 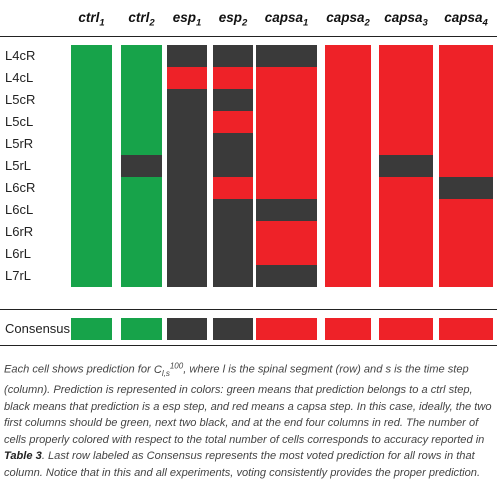 I want to click on row-l5cr-label: L5cR, so click(x=20, y=99).